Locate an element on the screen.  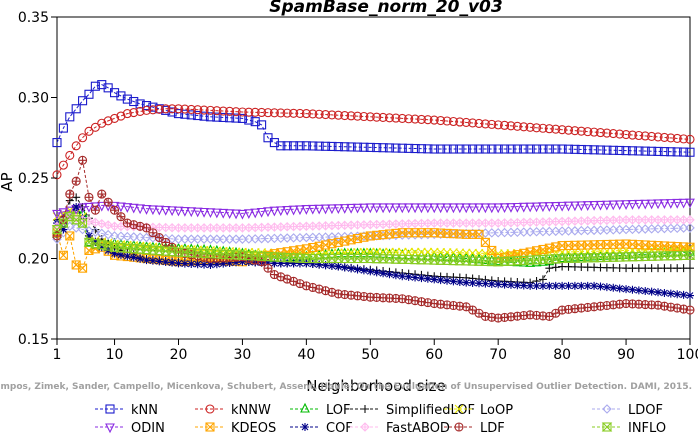
series-line-ldof is located at coordinates (373, 232).